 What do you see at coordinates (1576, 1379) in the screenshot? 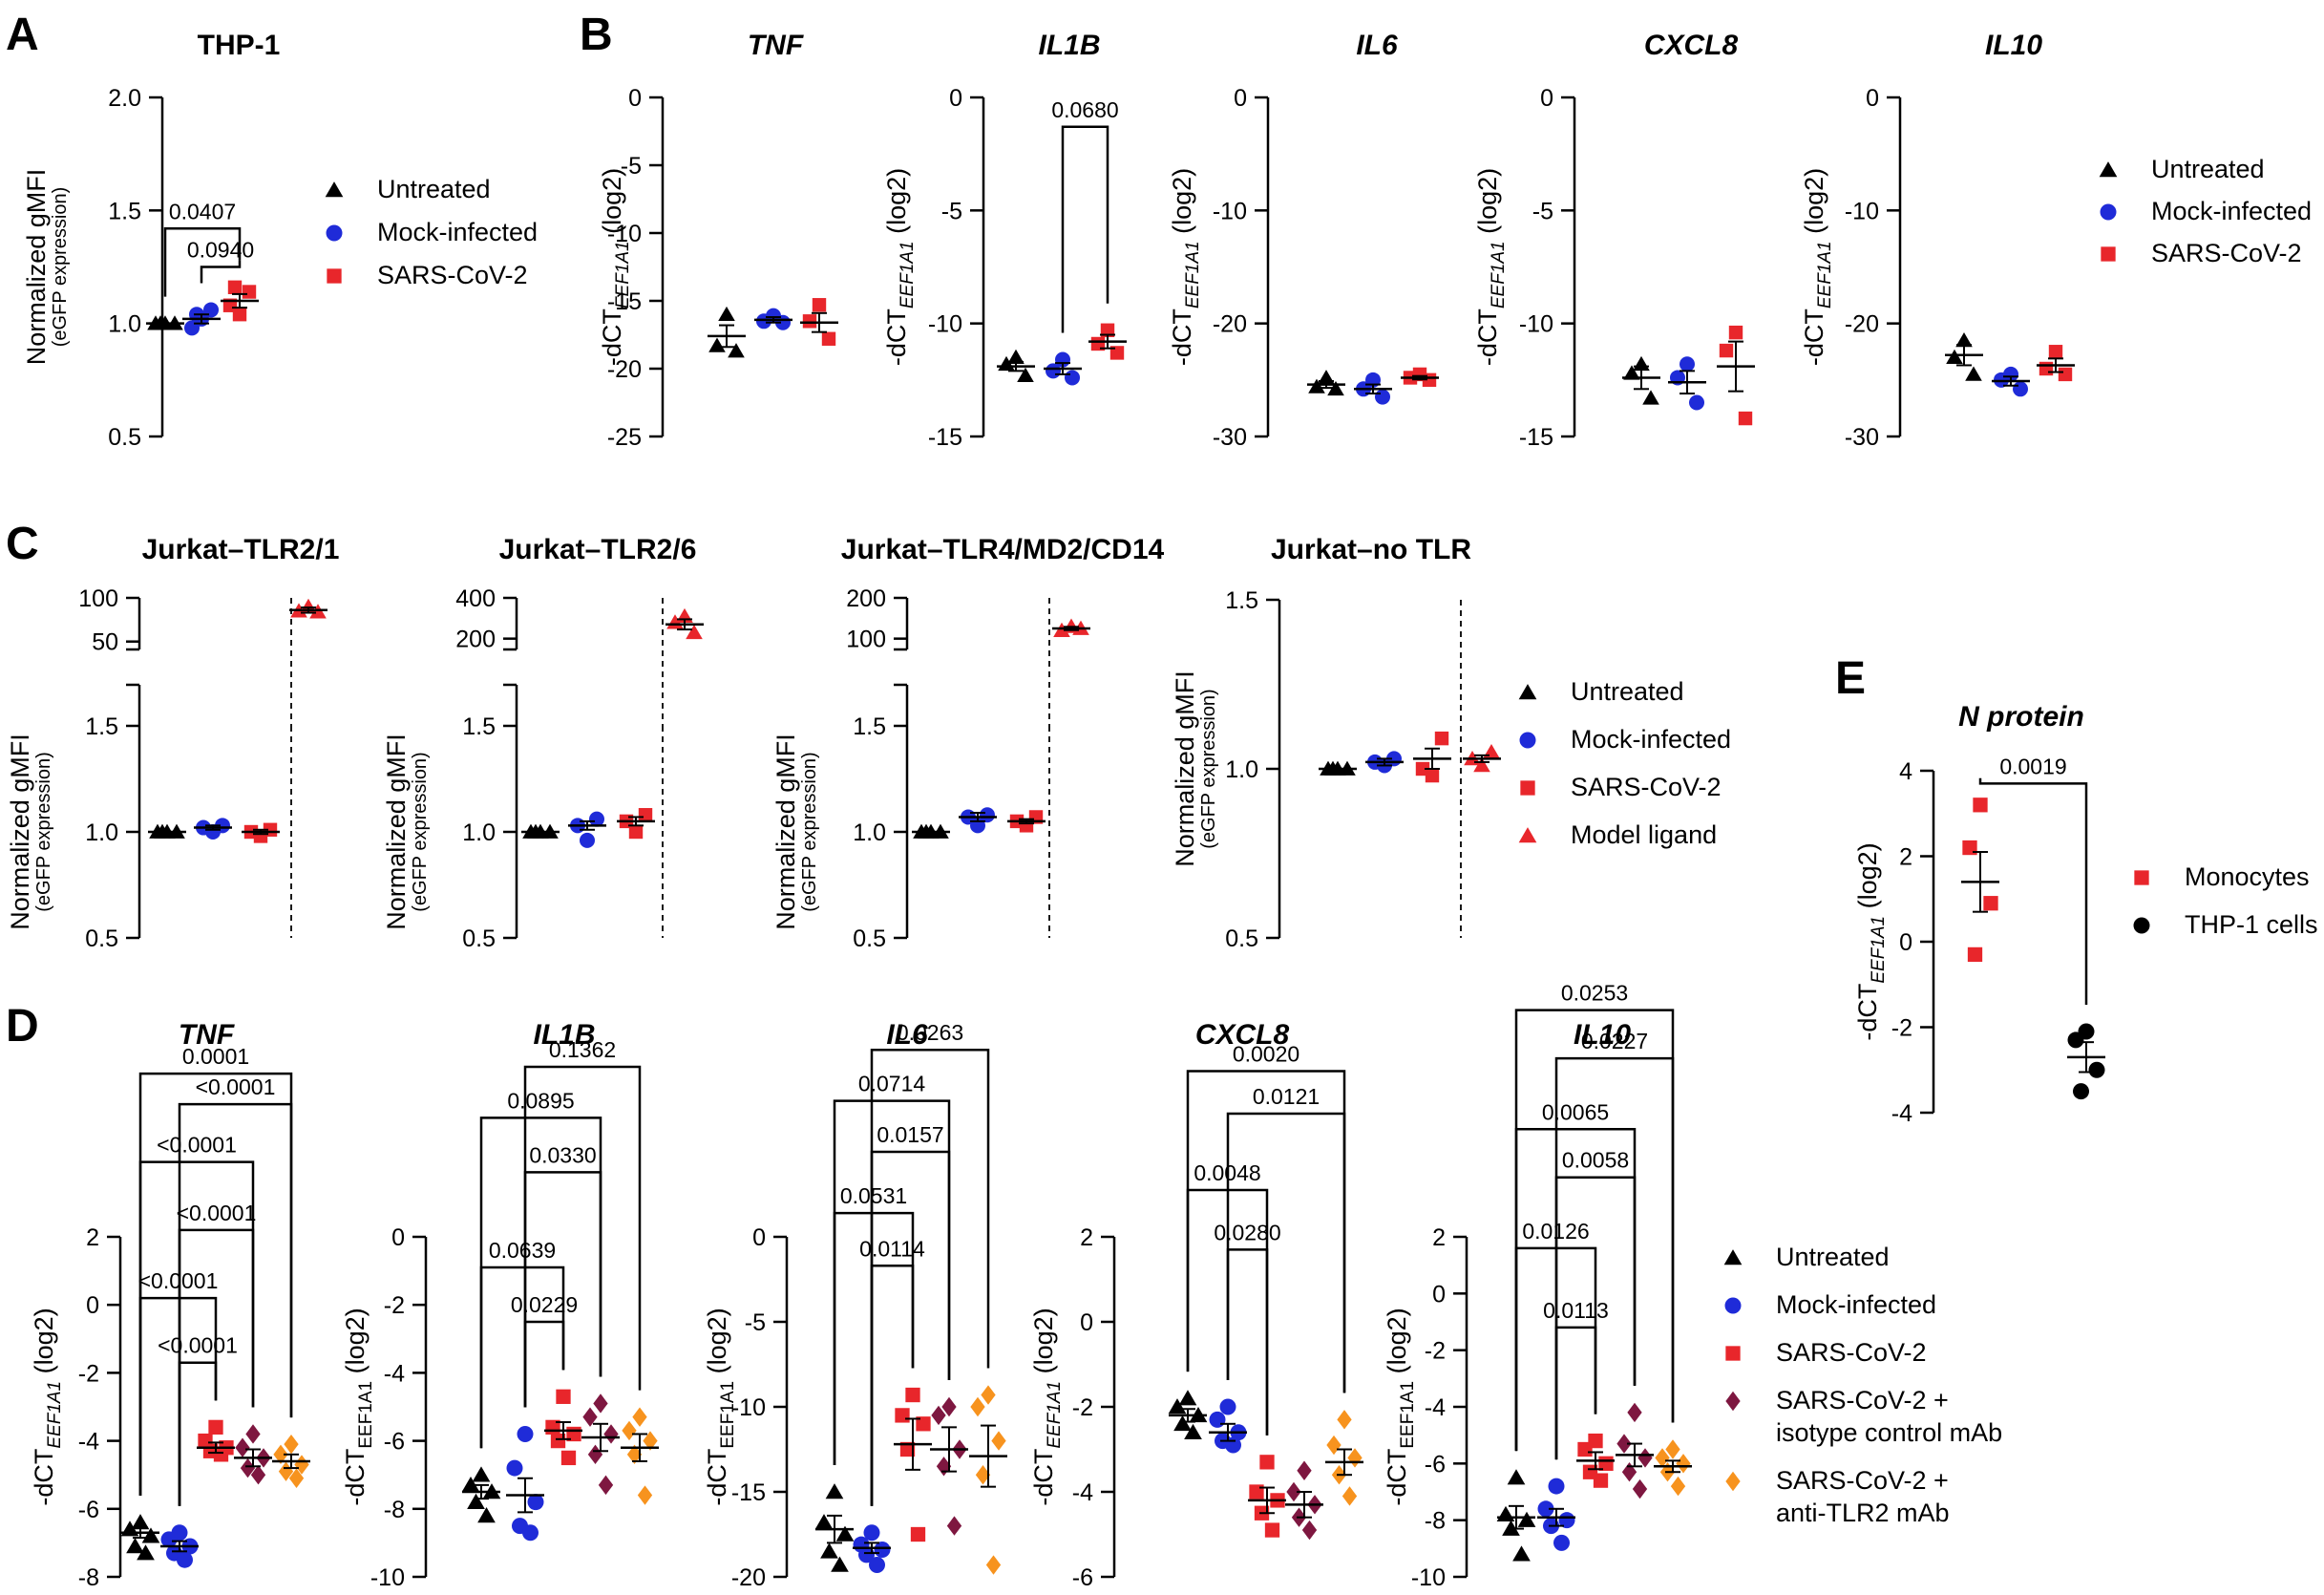
I see `comparison-bracket: 0.0113` at bounding box center [1576, 1379].